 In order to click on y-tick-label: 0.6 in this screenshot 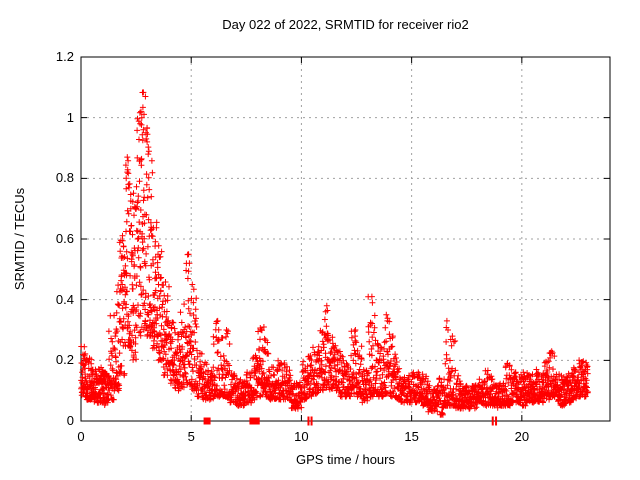, I will do `click(64, 238)`.